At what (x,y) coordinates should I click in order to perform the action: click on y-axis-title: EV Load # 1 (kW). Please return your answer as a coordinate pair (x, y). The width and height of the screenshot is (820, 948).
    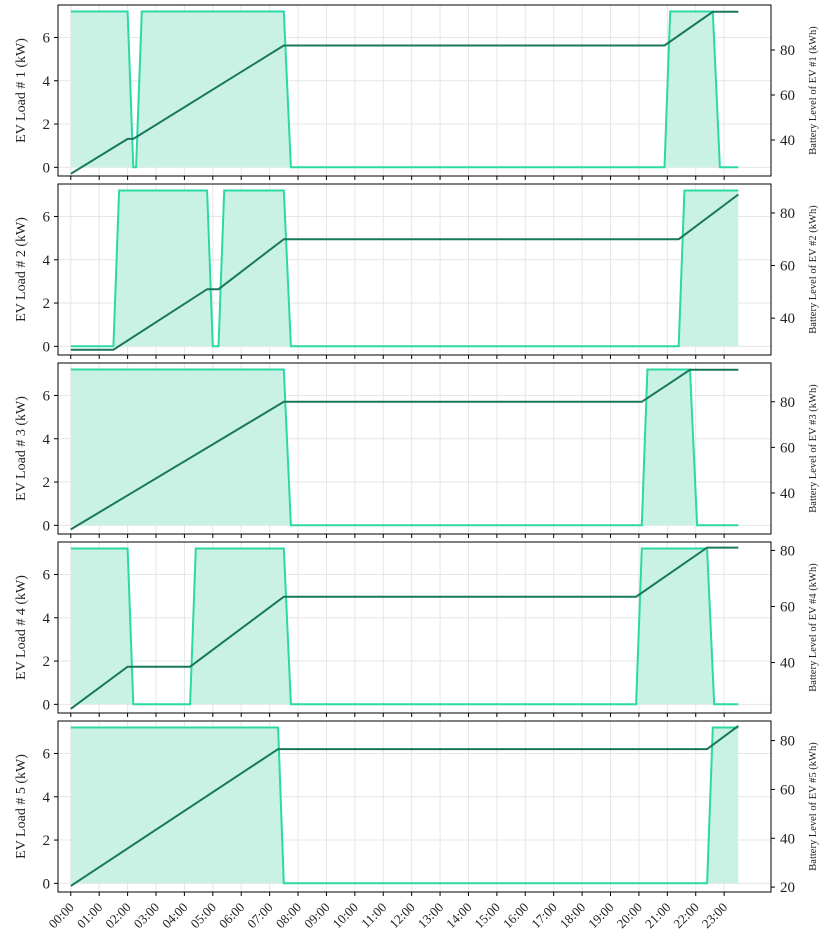
    Looking at the image, I should click on (21, 90).